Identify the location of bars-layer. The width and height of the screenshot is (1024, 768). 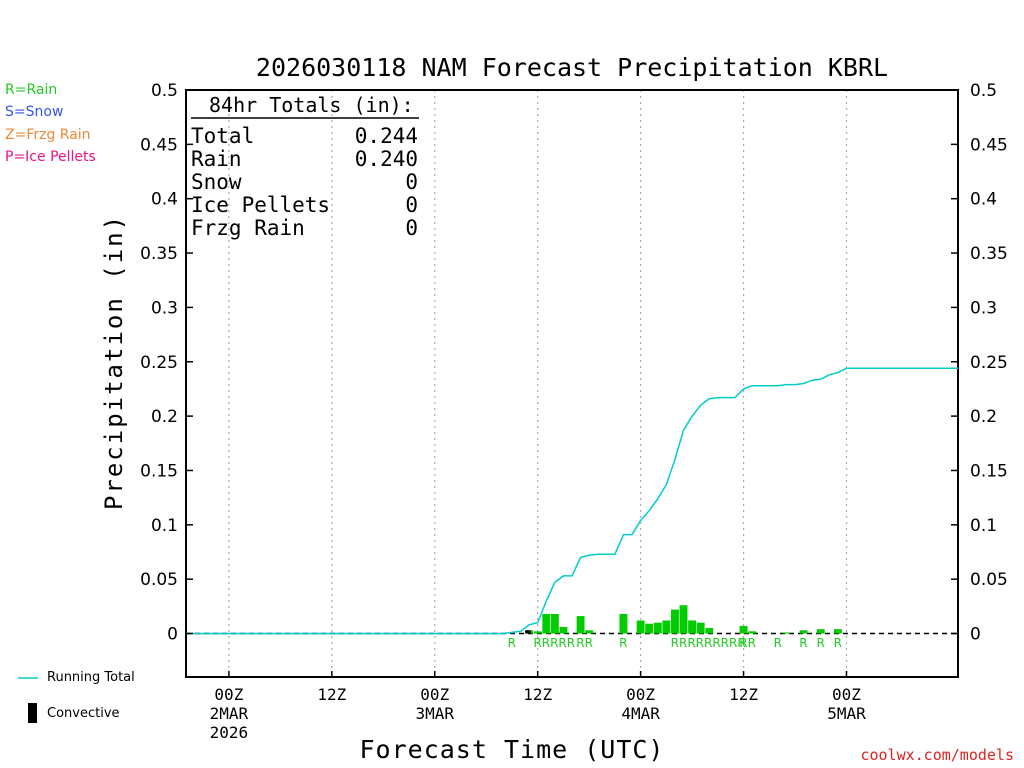
(683, 619).